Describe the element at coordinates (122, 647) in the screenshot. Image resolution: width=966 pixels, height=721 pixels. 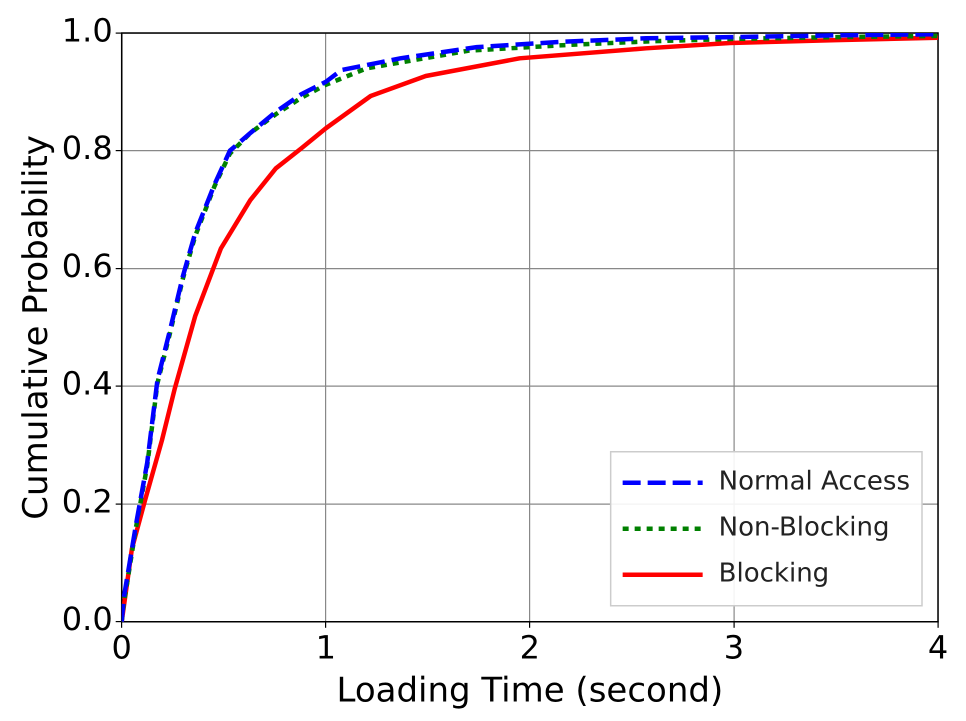
I see `x-tick-label: 0` at that location.